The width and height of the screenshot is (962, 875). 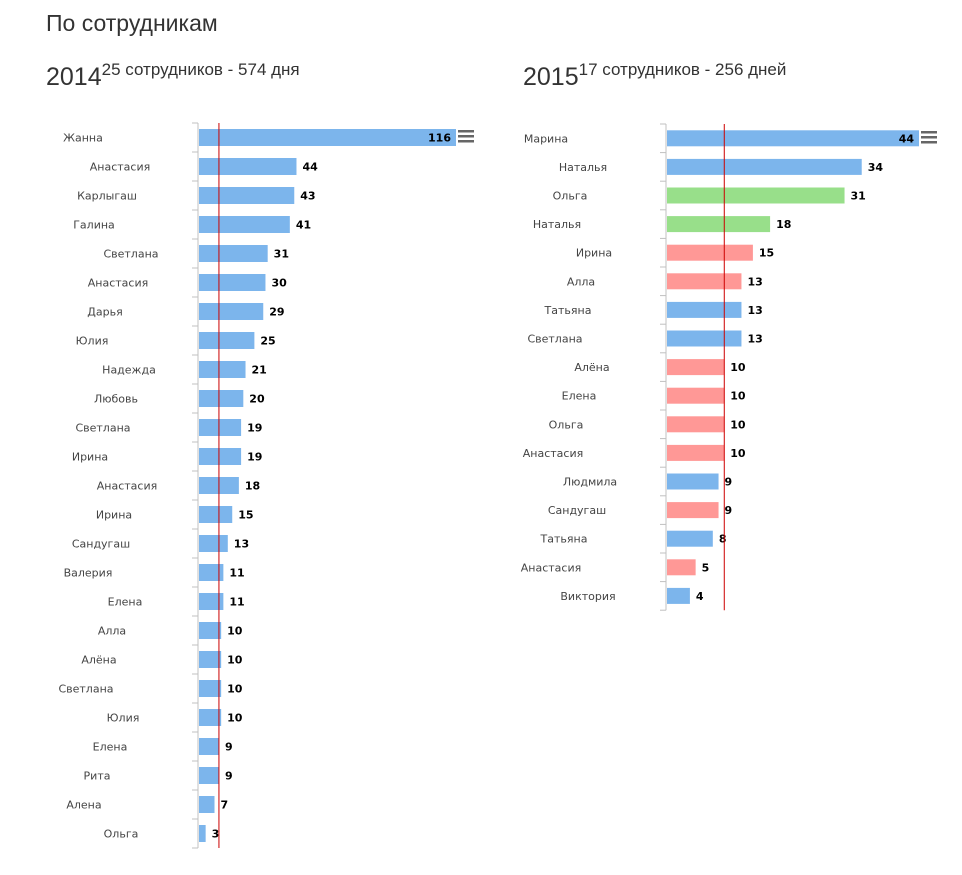 I want to click on data-label: 13, so click(x=241, y=544).